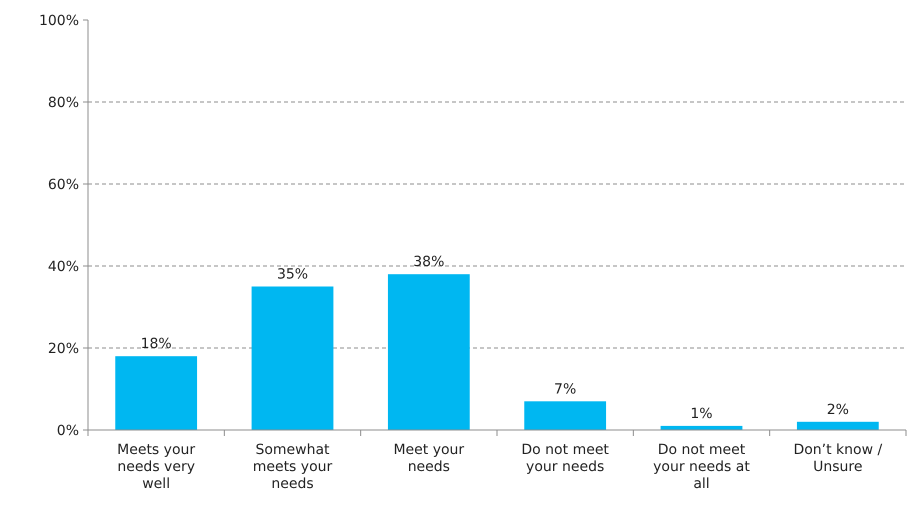 Image resolution: width=909 pixels, height=518 pixels. Describe the element at coordinates (837, 410) in the screenshot. I see `data-label: 2%` at that location.